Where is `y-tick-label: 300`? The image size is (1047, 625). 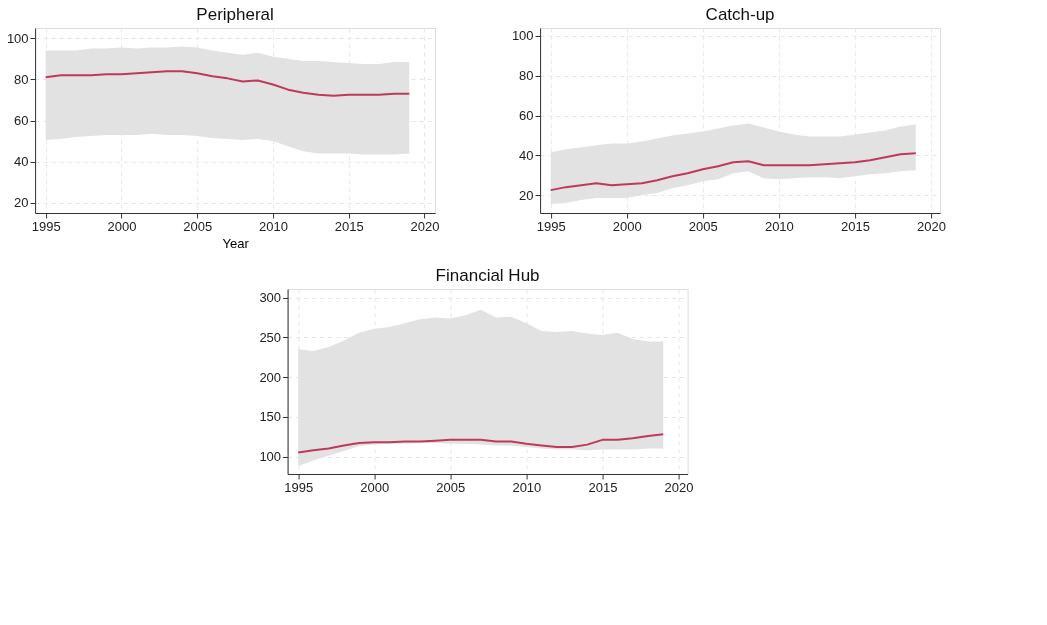 y-tick-label: 300 is located at coordinates (270, 298).